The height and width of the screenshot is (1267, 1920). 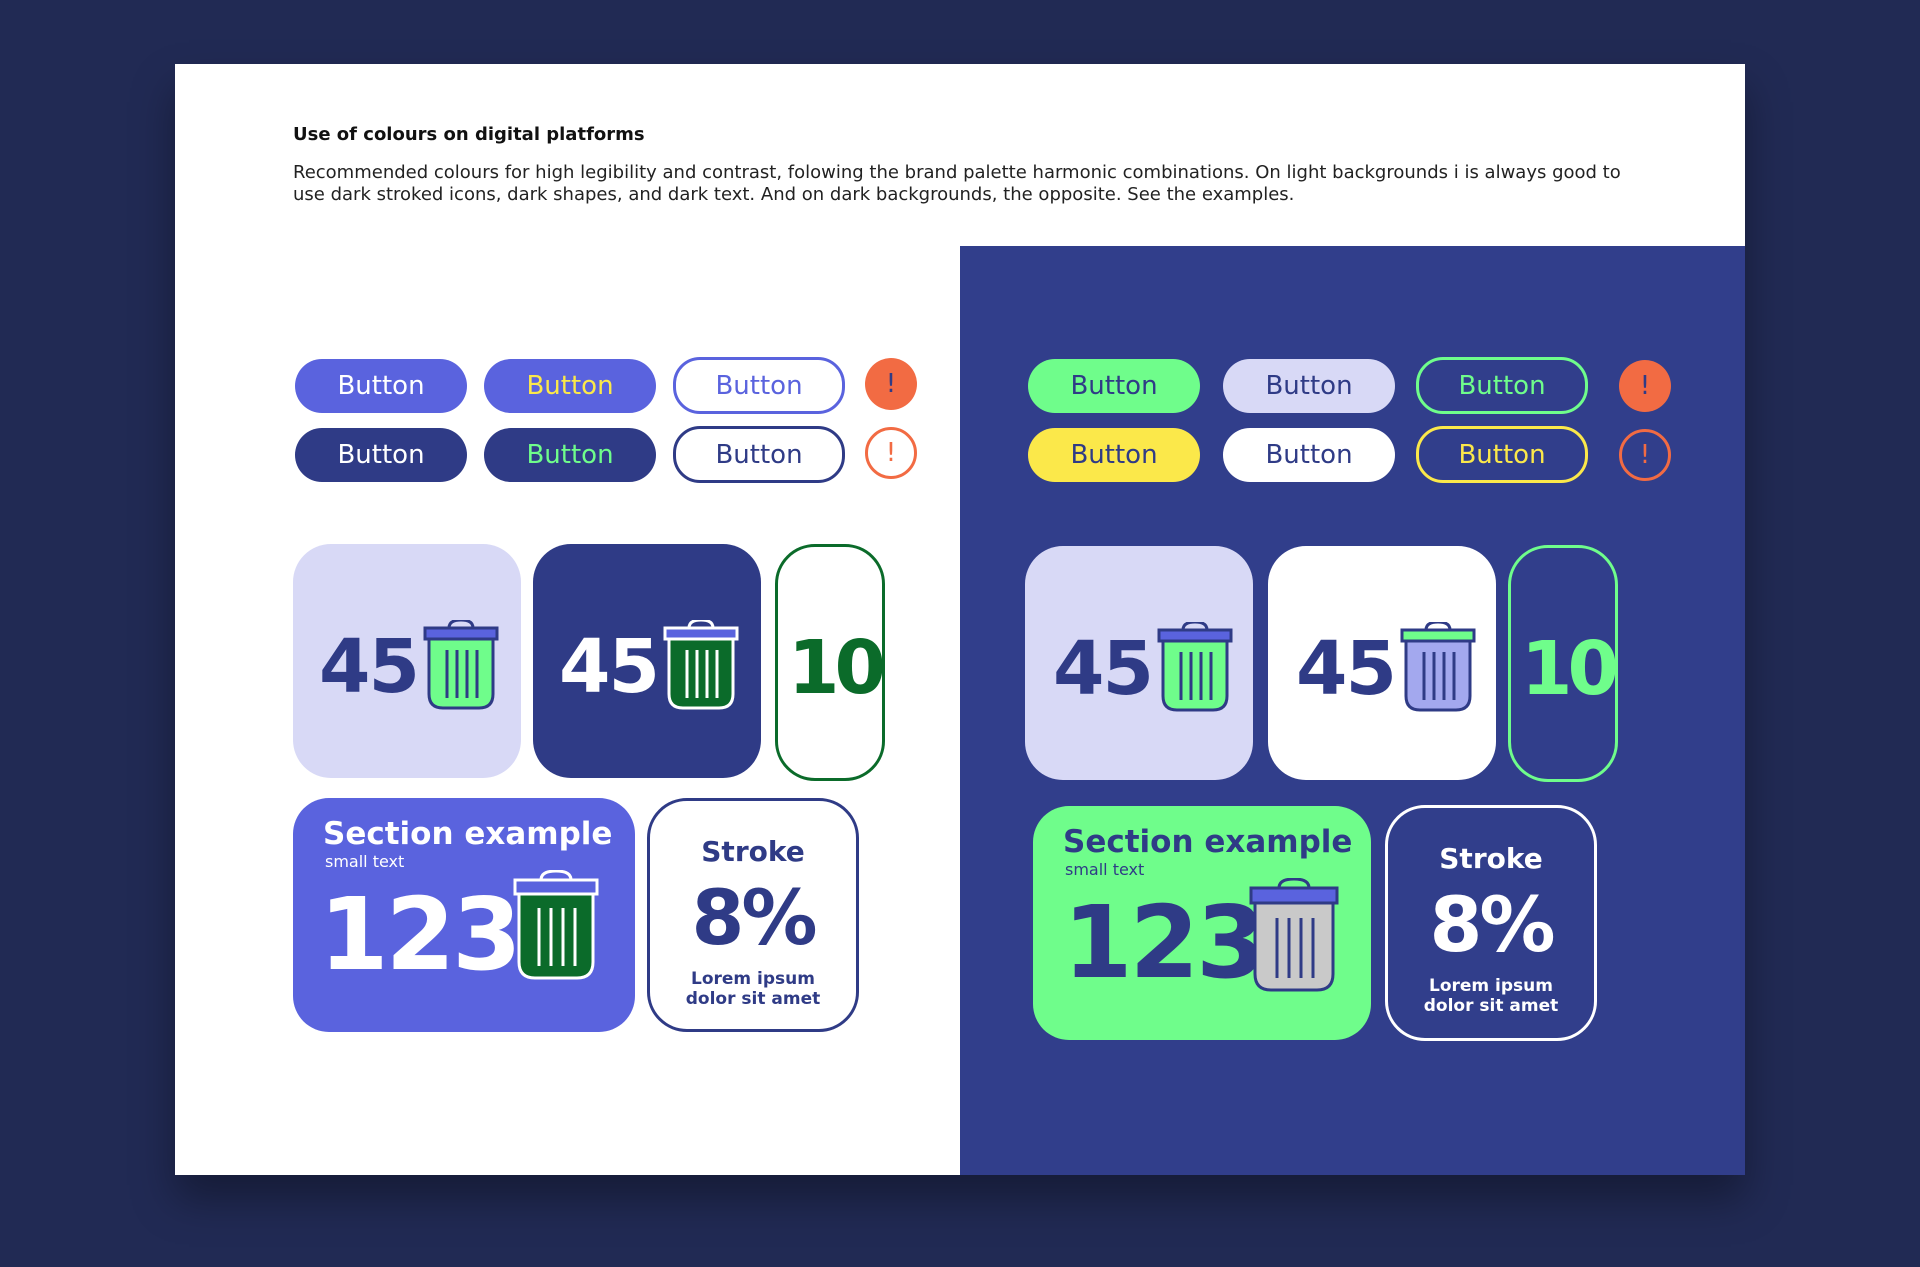 I want to click on light-button-violet-yellow: Button, so click(x=570, y=386).